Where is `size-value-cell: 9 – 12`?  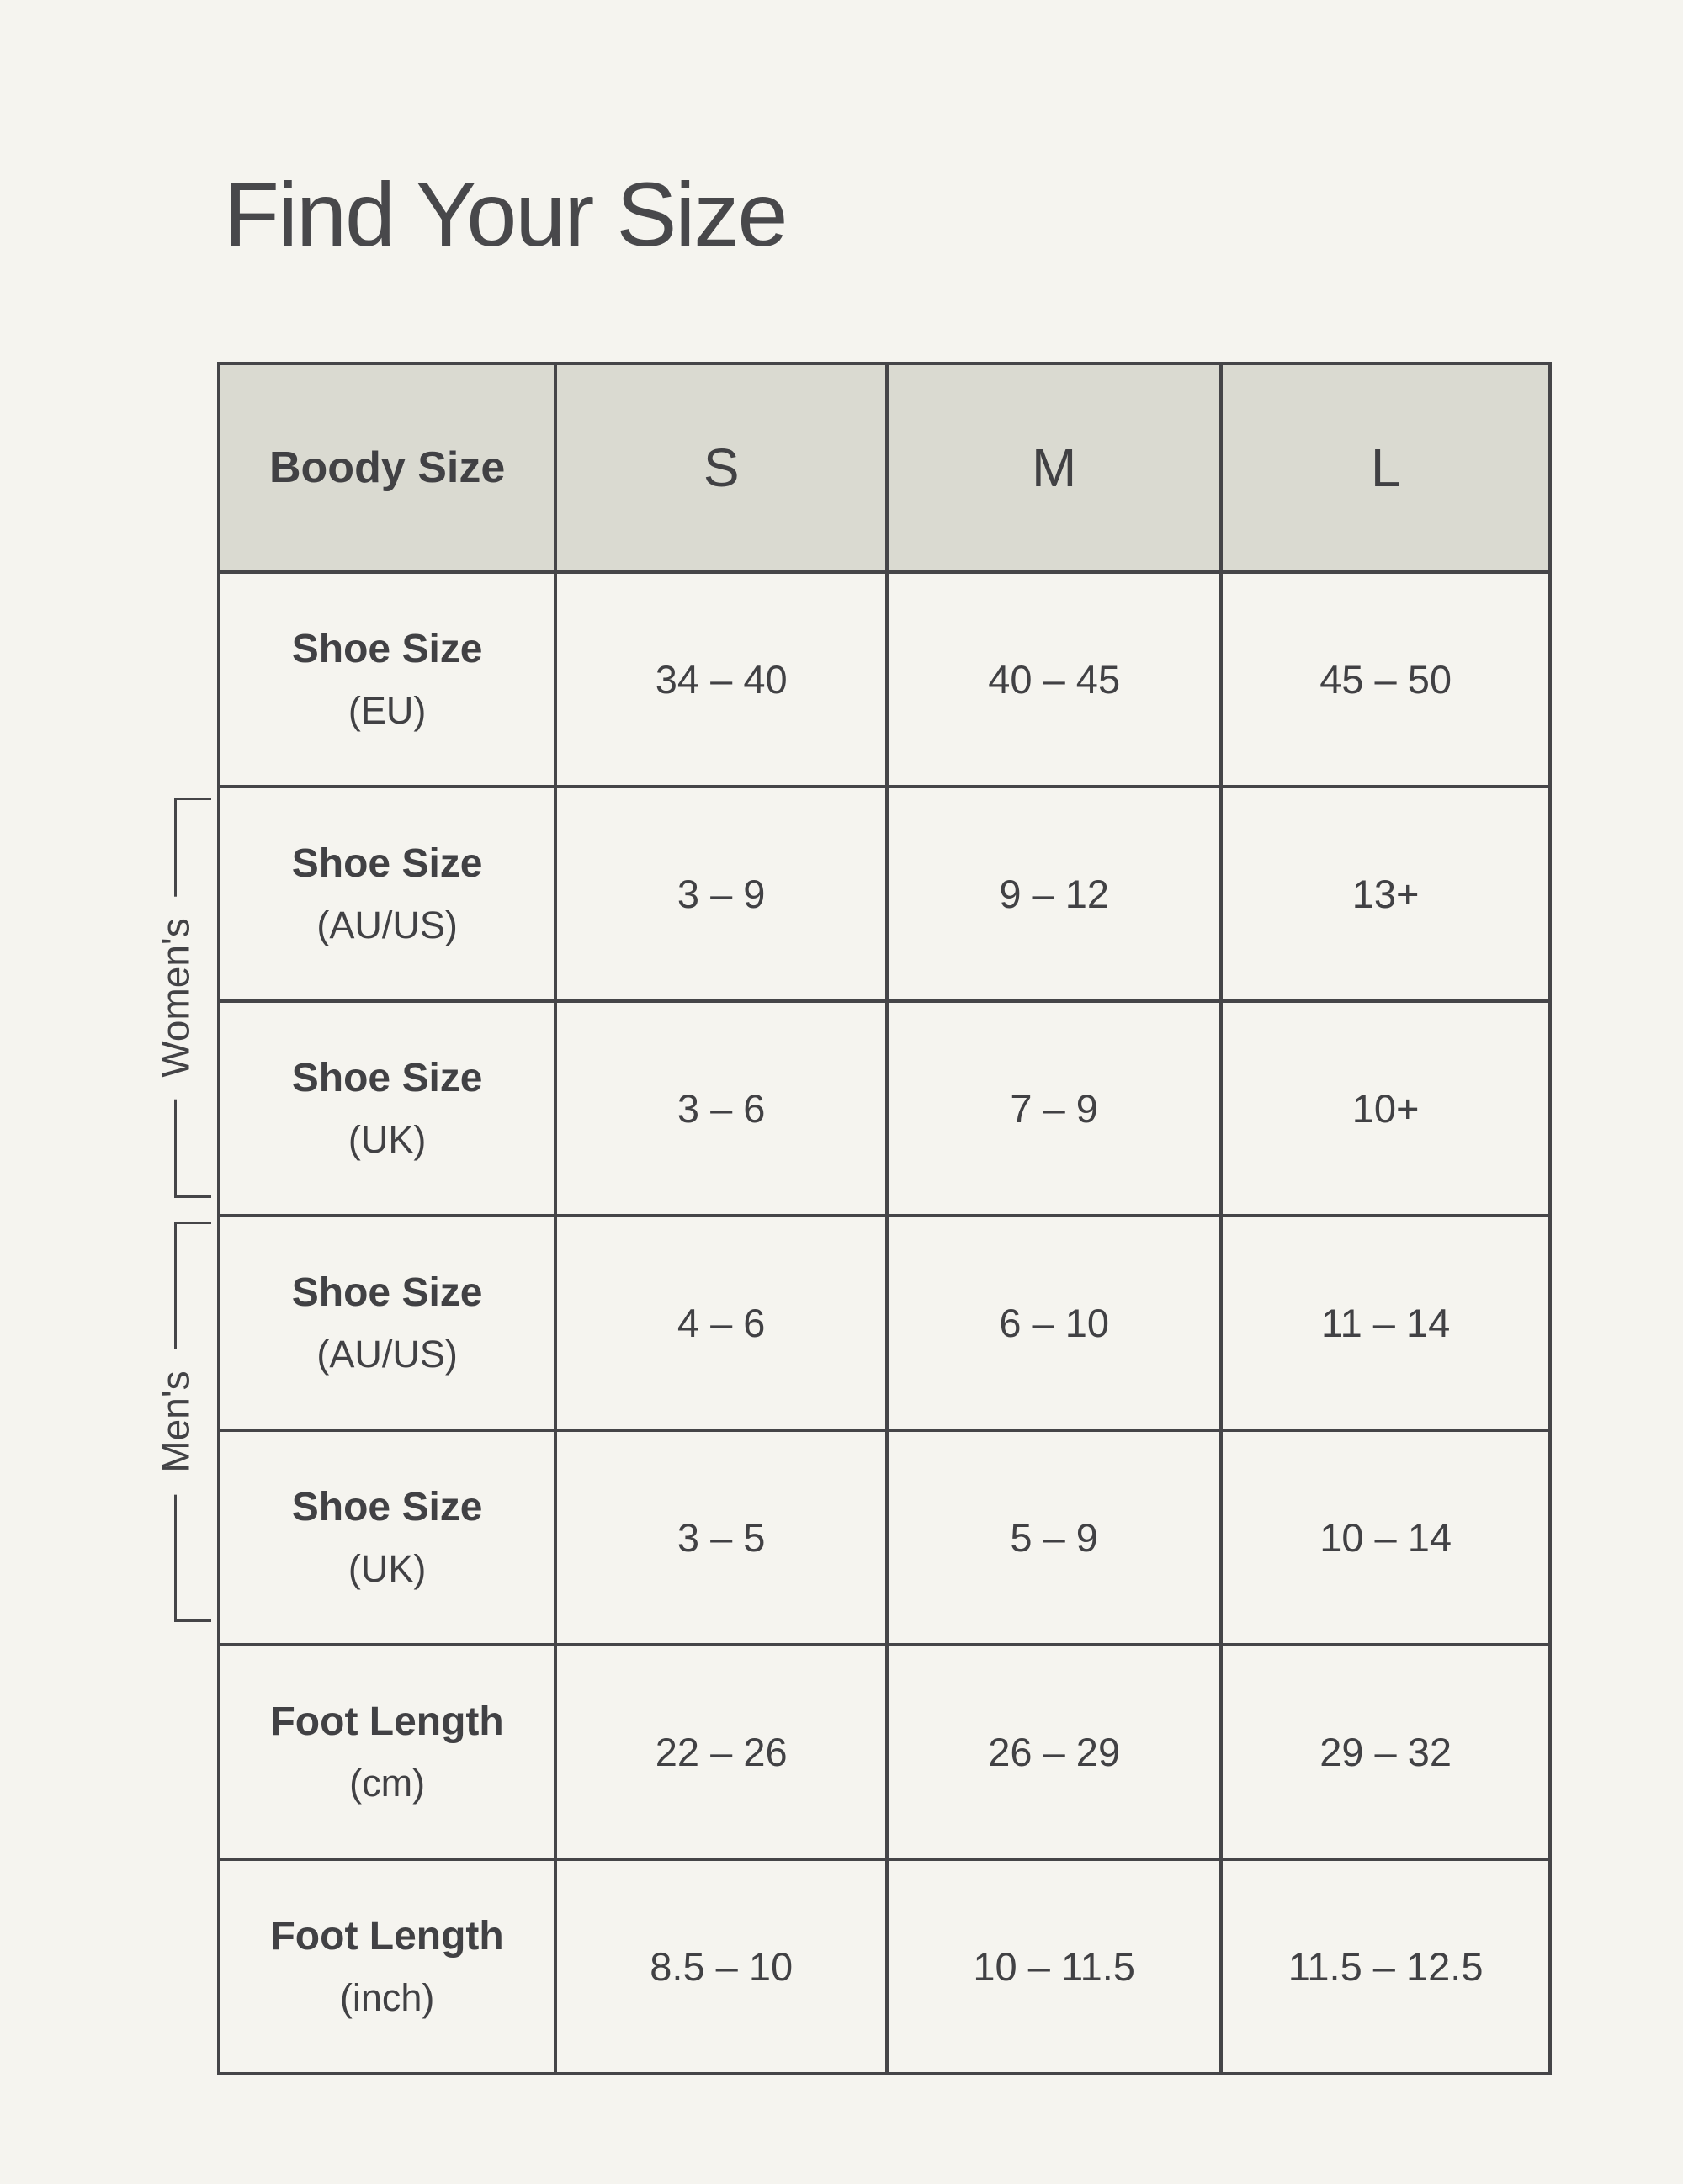 size-value-cell: 9 – 12 is located at coordinates (1055, 894).